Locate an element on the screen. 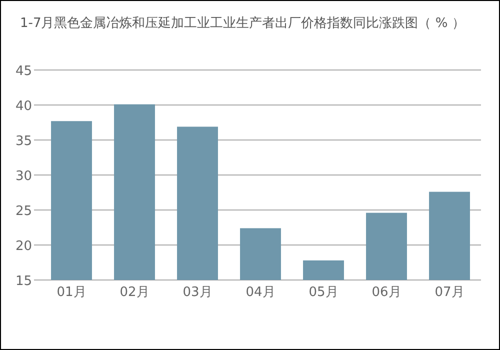  x-tick-label: 07月 is located at coordinates (449, 292).